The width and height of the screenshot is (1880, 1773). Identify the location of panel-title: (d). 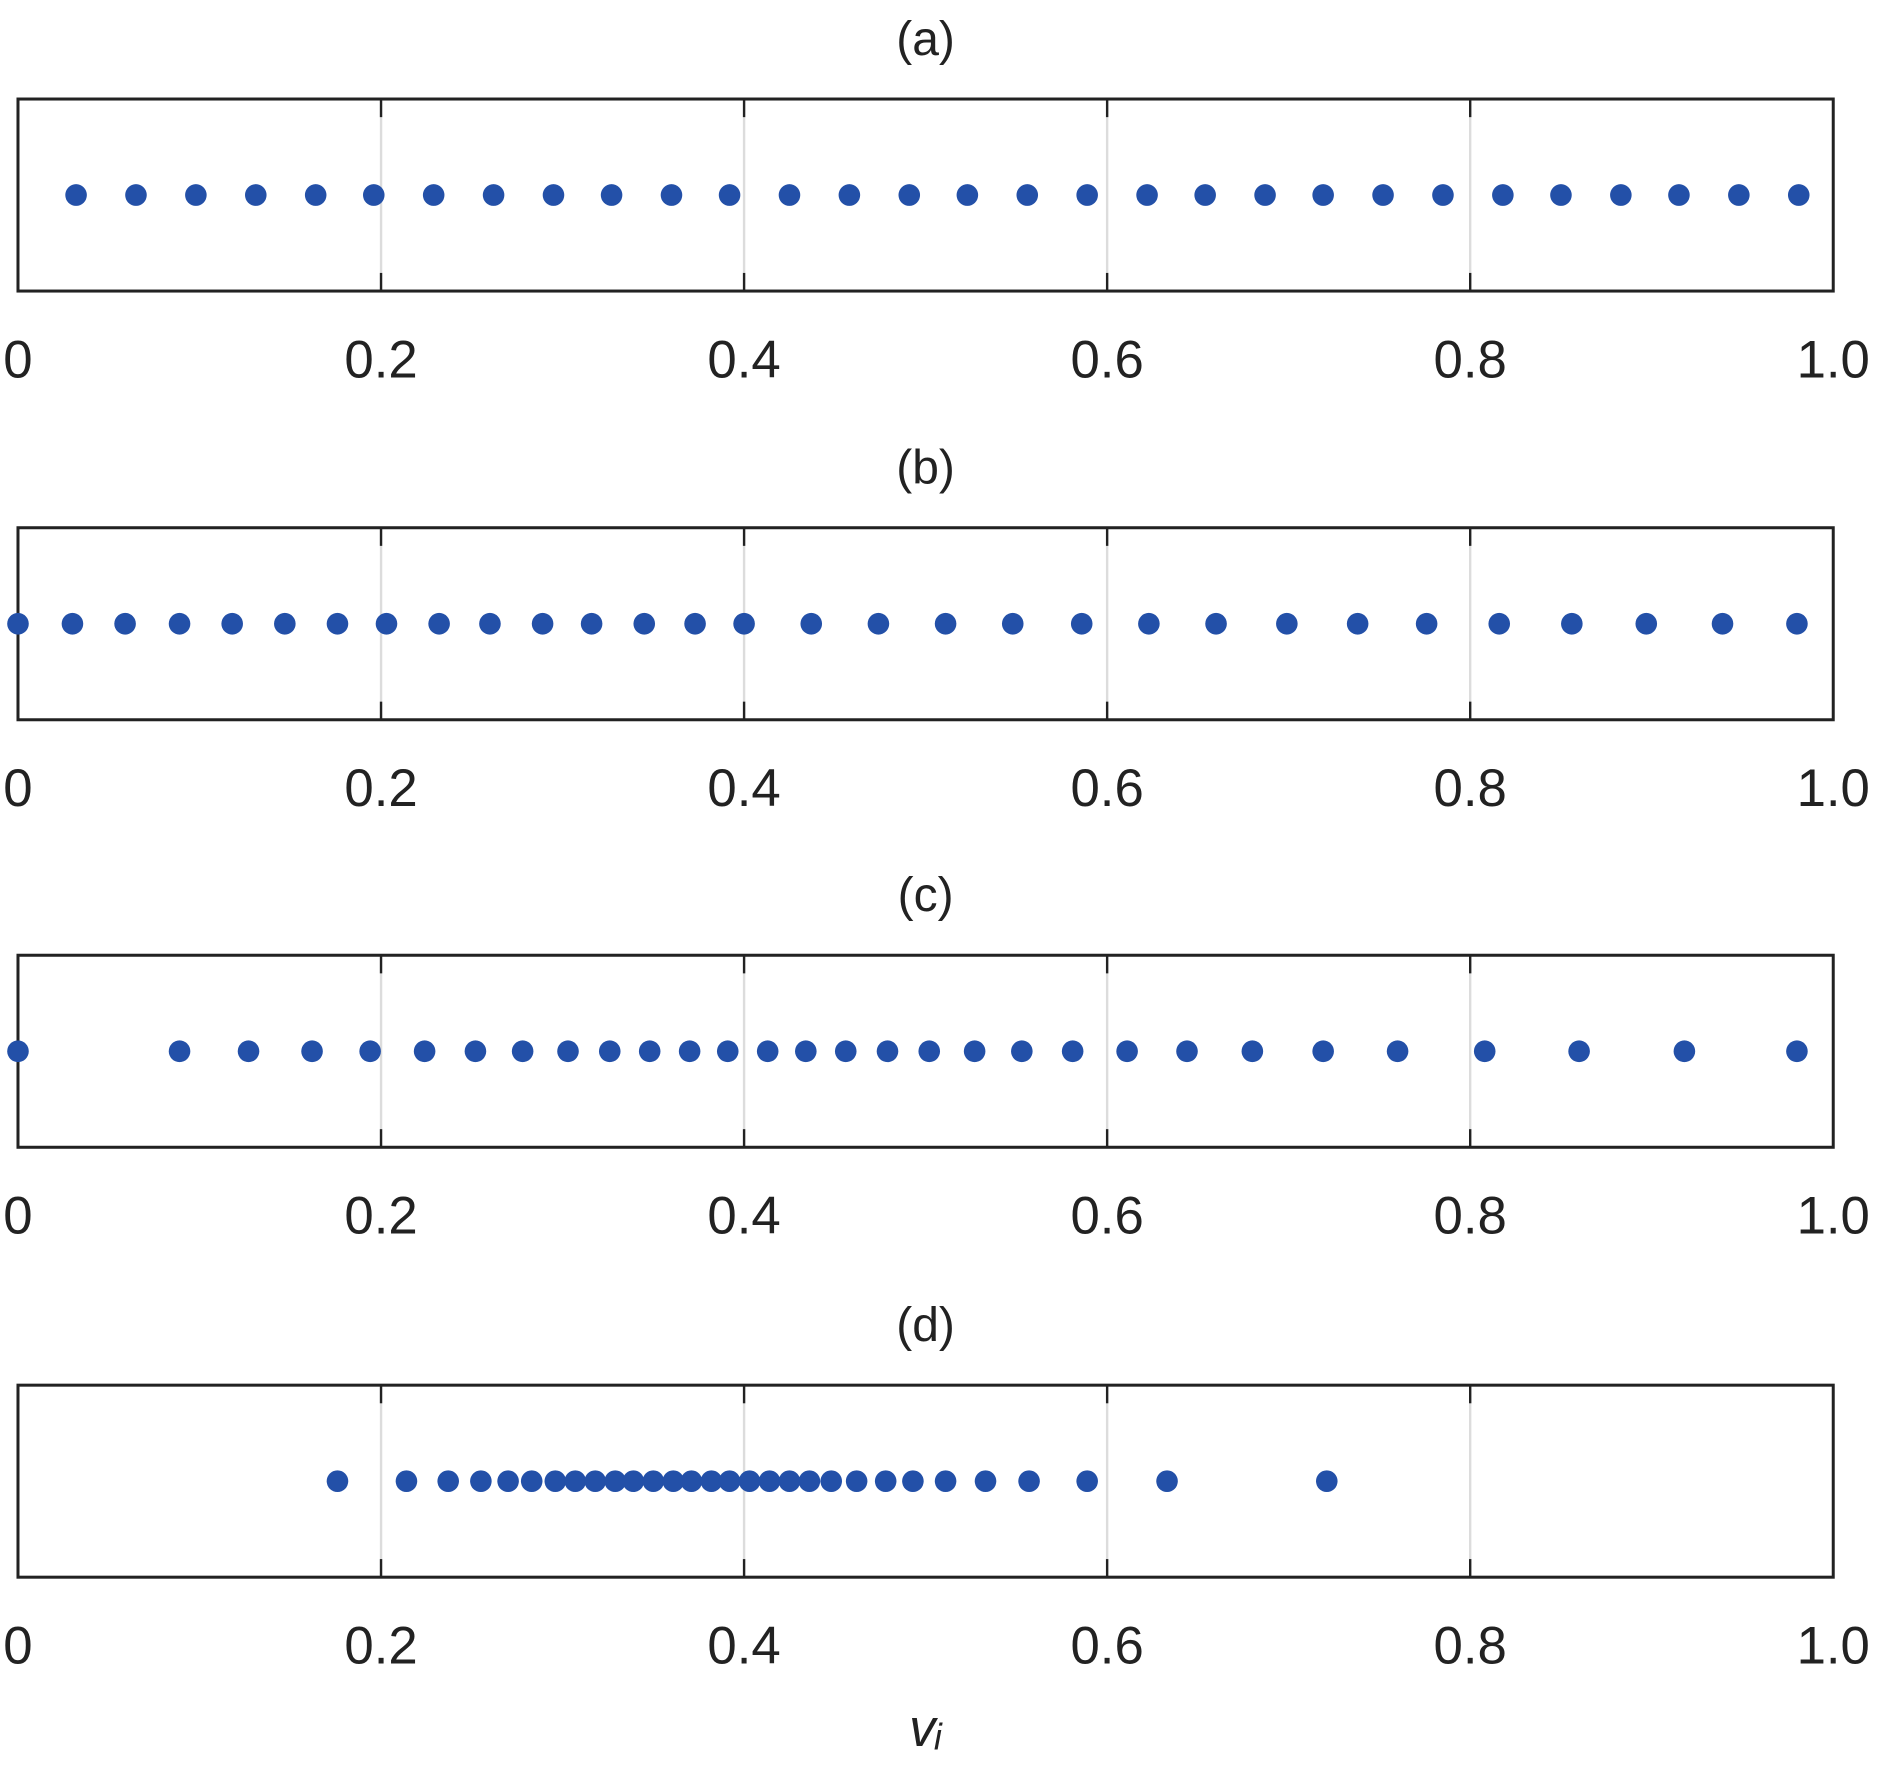
(925, 1325).